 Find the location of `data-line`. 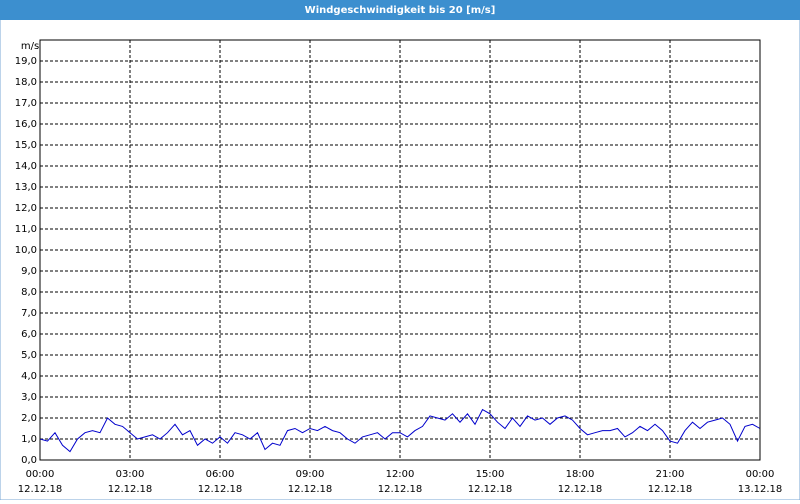

data-line is located at coordinates (400, 430).